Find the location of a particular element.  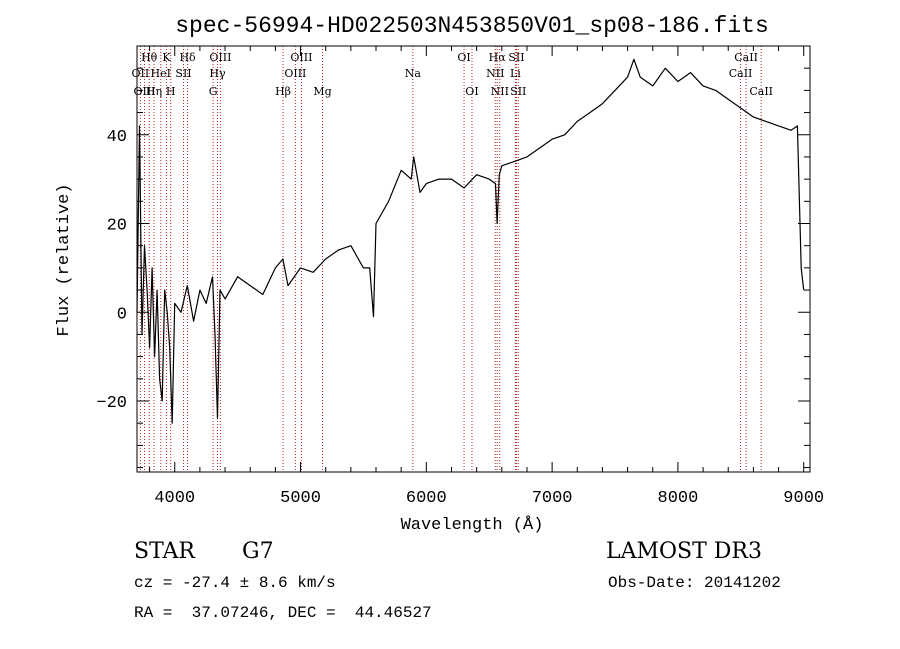

y-tick-label: −20 is located at coordinates (111, 403).